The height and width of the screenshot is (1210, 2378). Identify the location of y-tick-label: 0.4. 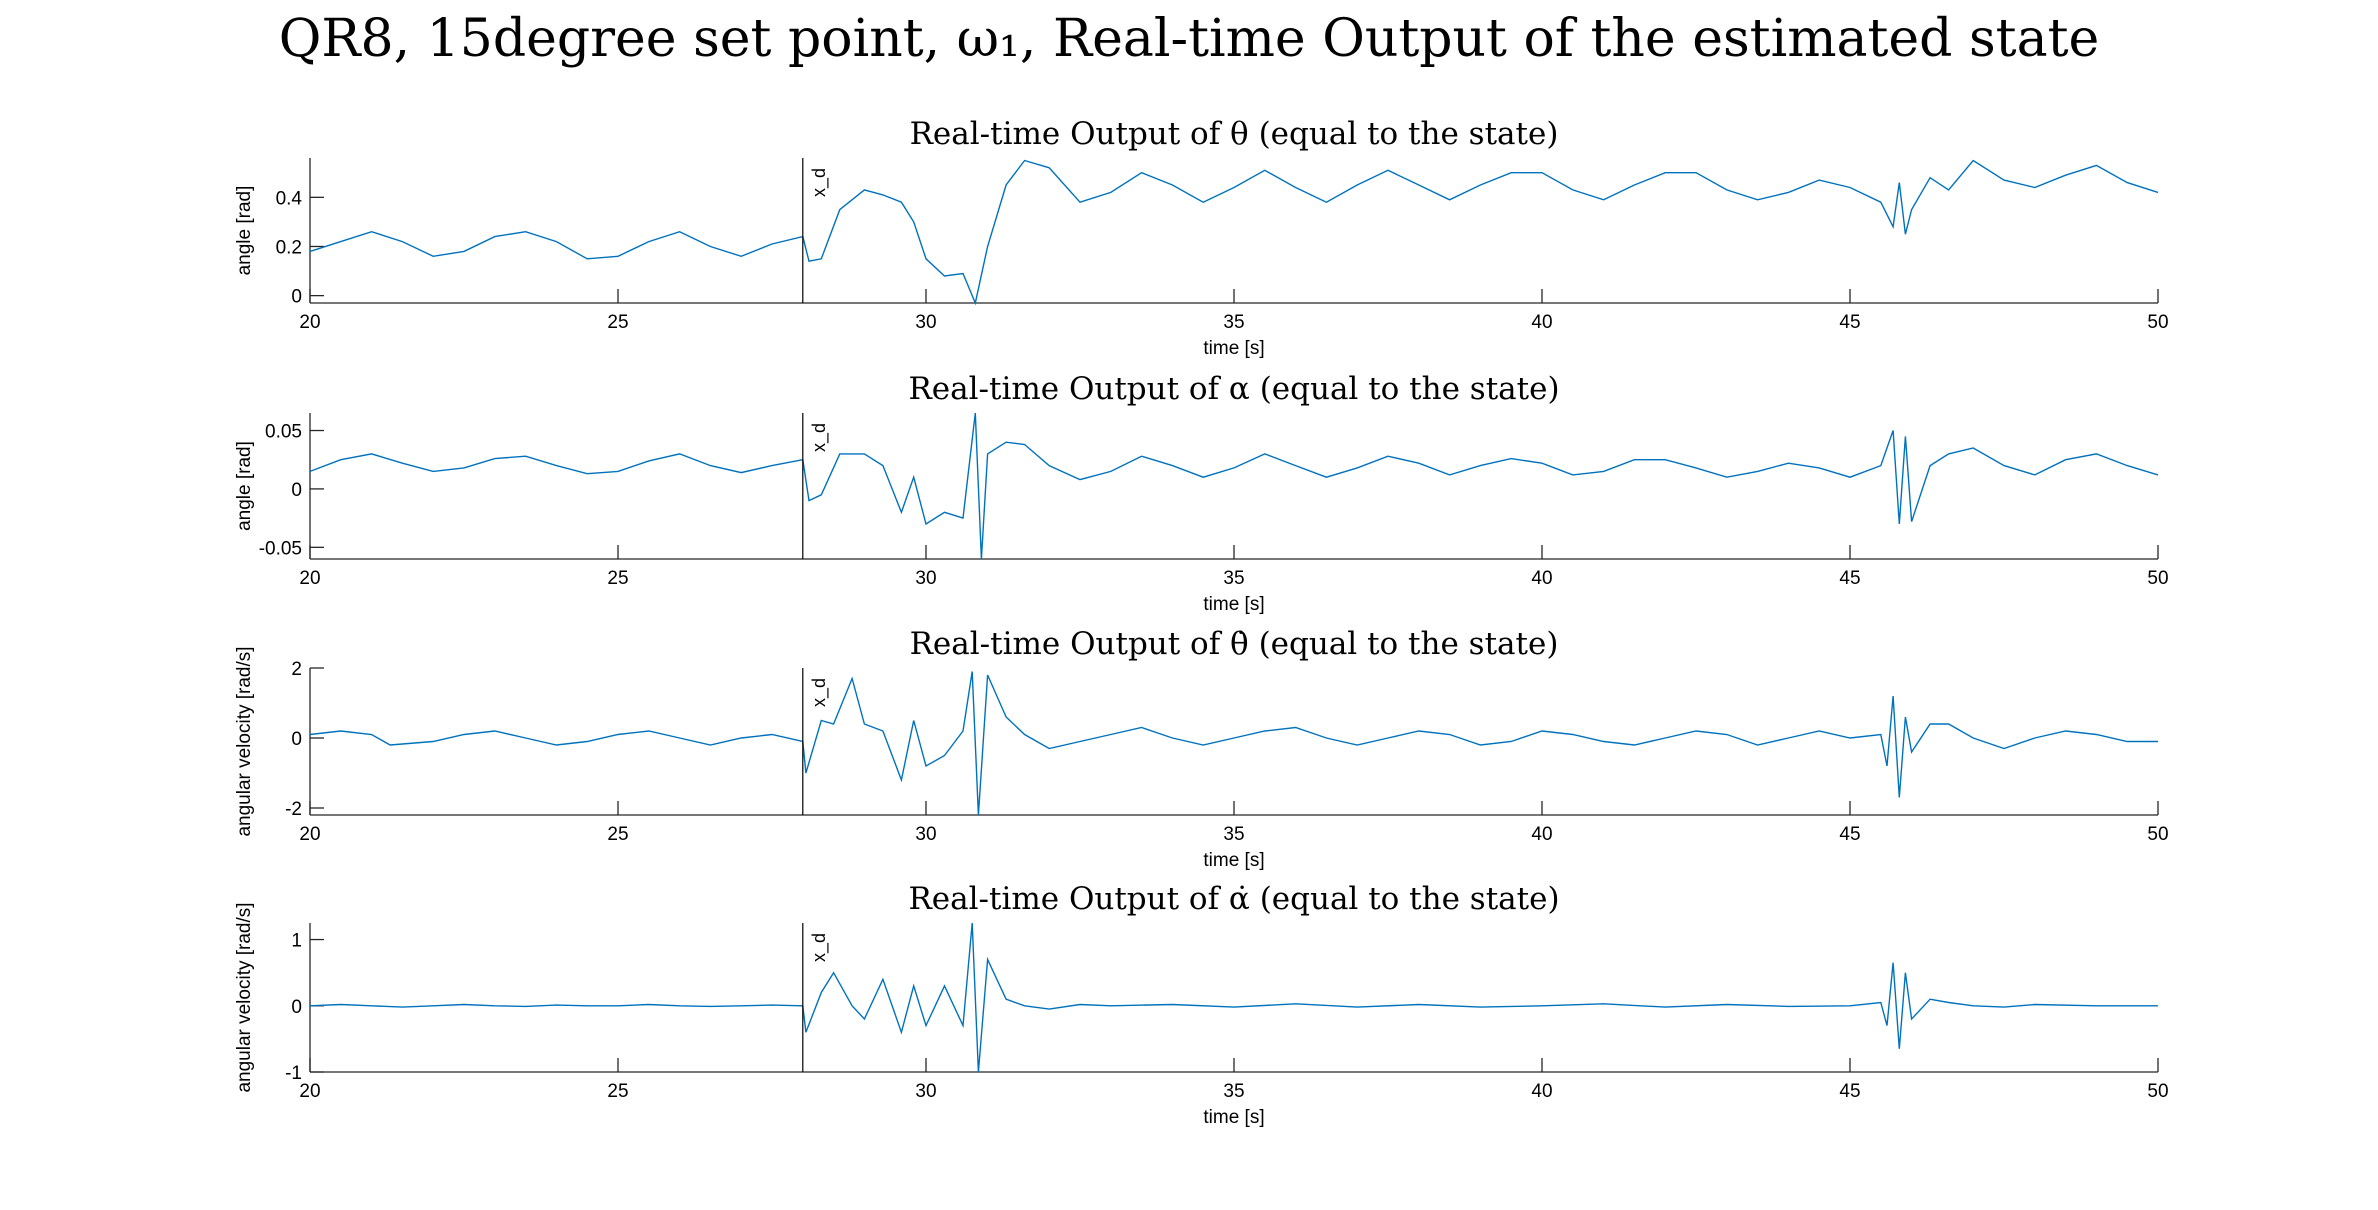
(289, 198).